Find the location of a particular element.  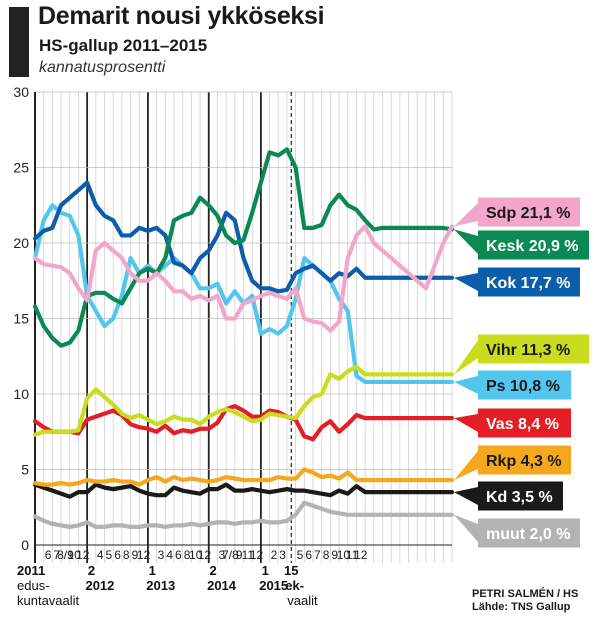

y-tick-label: 30 is located at coordinates (21, 92).